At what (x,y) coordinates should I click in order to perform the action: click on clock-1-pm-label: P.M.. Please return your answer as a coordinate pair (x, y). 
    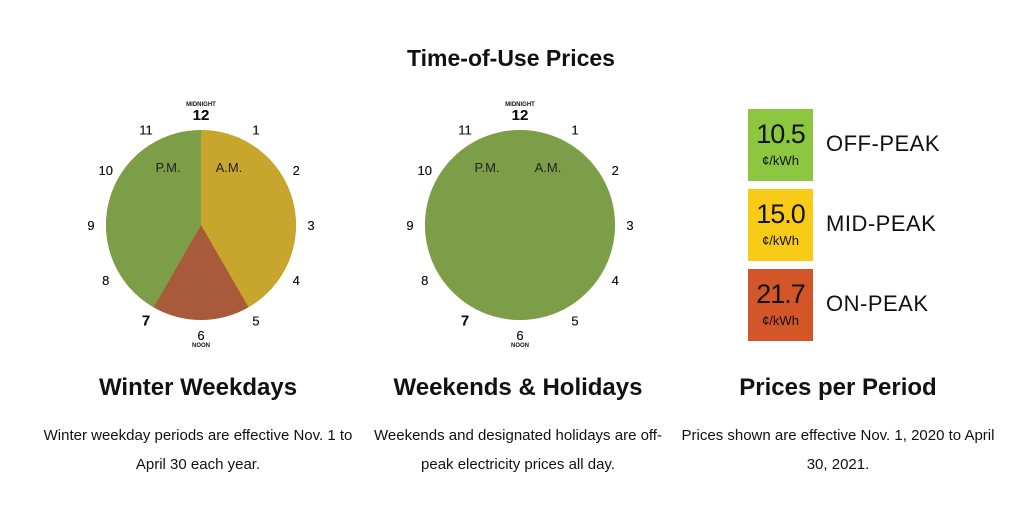
    Looking at the image, I should click on (486, 167).